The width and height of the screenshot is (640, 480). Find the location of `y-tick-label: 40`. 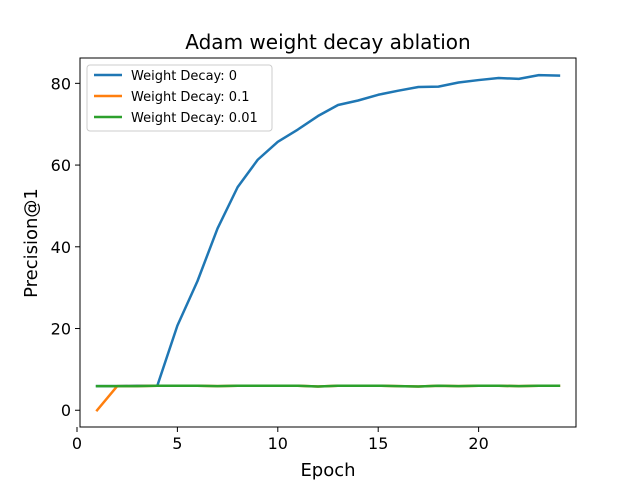

y-tick-label: 40 is located at coordinates (61, 247).